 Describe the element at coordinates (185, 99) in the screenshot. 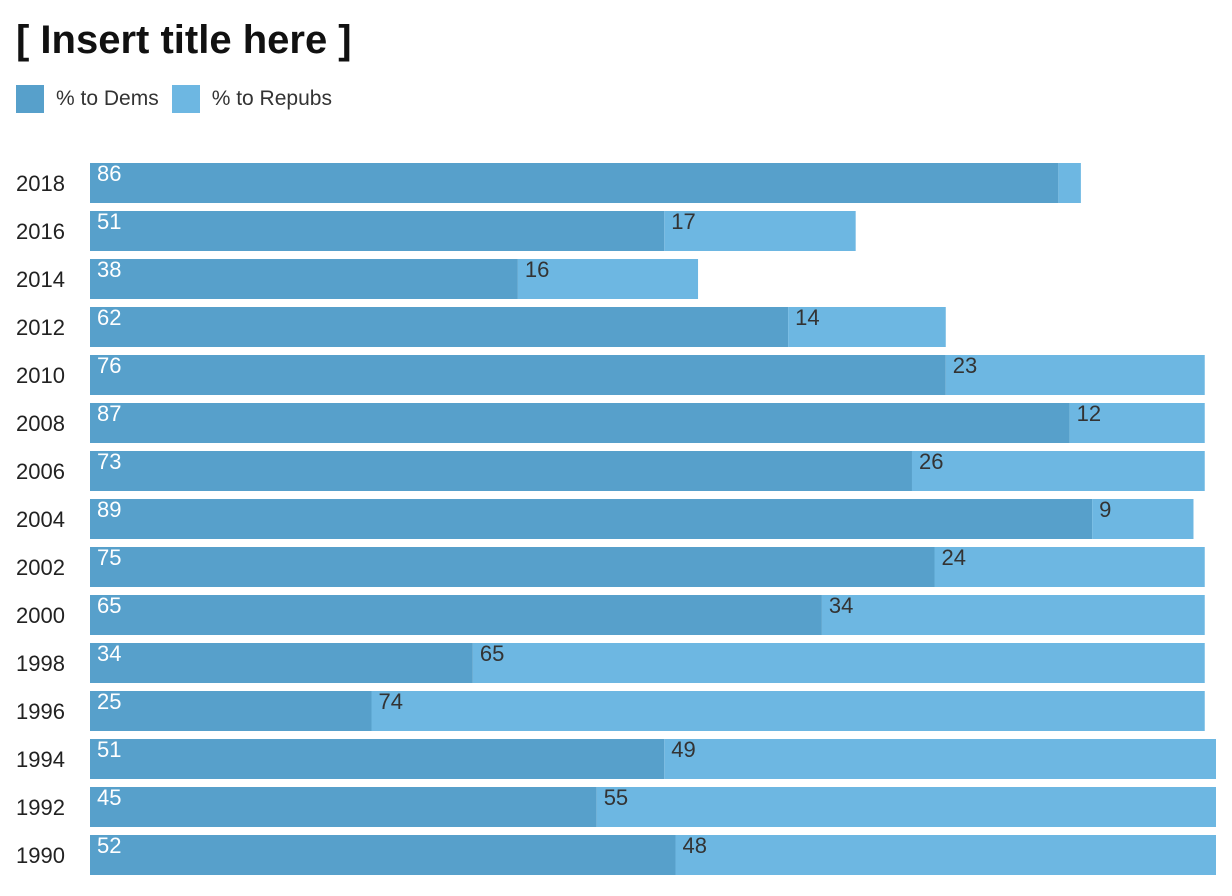

I see `legend-swatch-repubs` at that location.